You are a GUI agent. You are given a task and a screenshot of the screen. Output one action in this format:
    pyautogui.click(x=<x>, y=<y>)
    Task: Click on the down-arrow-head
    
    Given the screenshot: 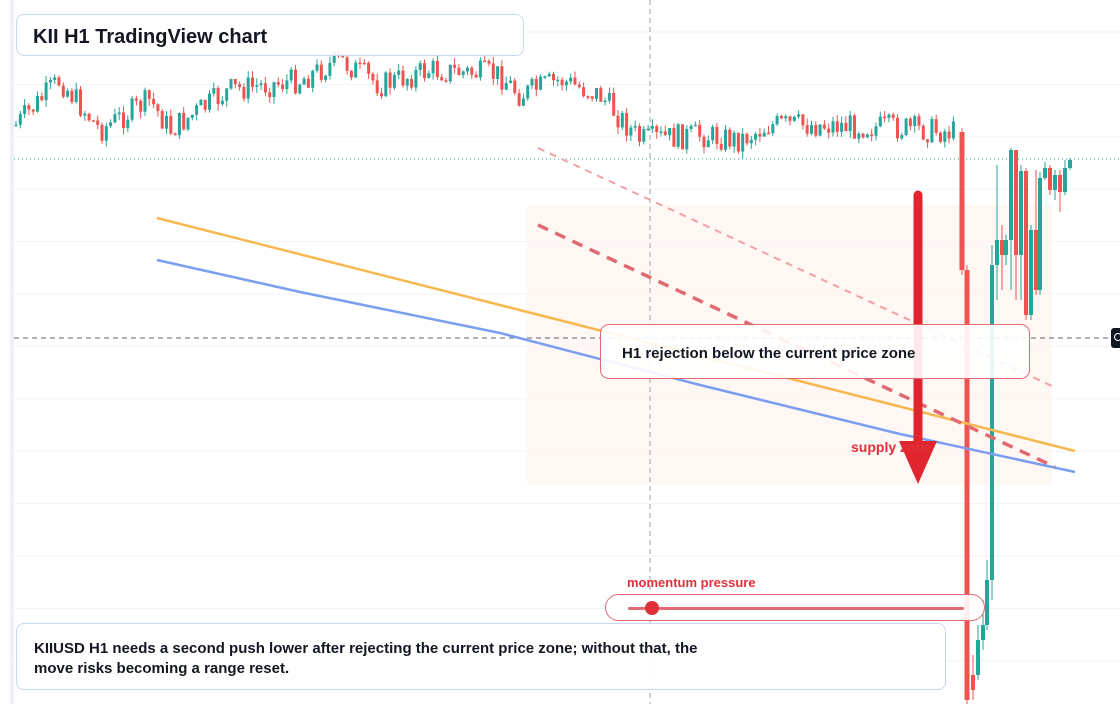 What is the action you would take?
    pyautogui.click(x=918, y=462)
    